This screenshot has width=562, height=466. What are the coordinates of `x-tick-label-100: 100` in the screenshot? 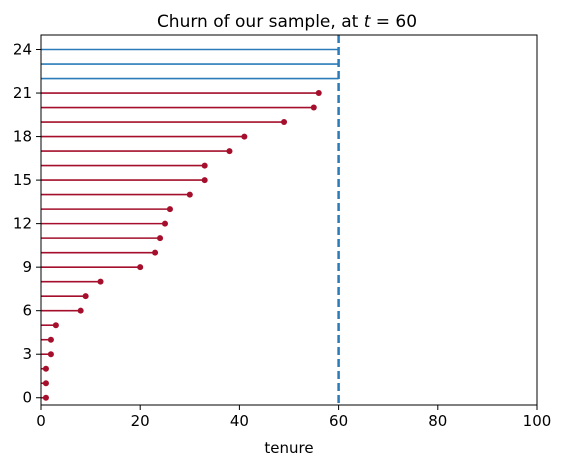 It's located at (537, 421).